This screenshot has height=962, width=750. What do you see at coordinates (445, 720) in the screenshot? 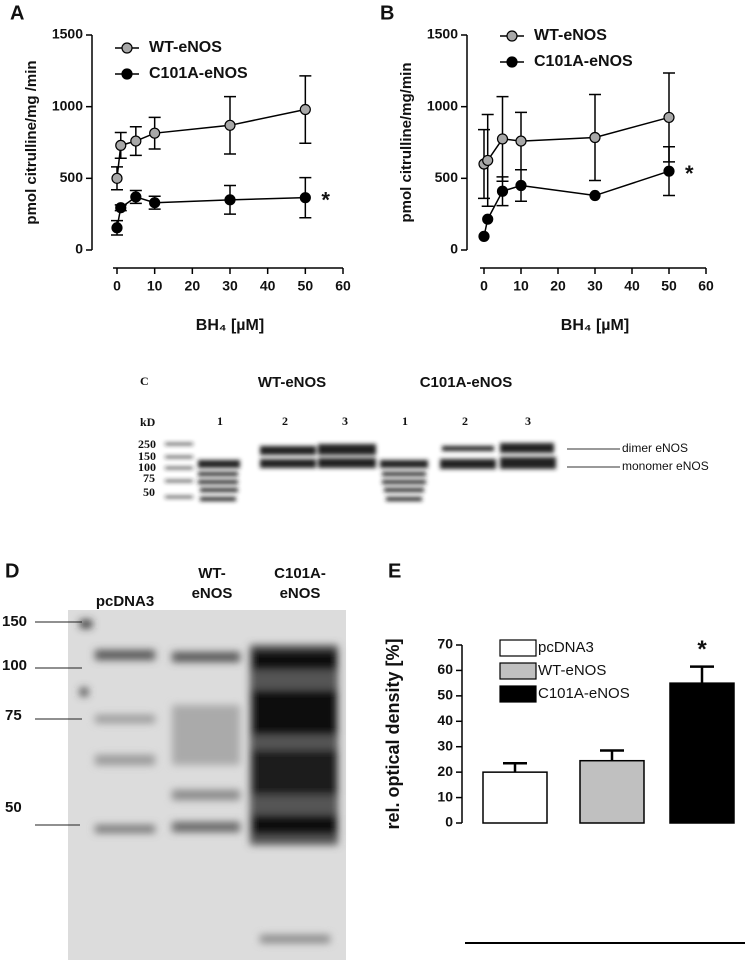
I see `y-tick-label: 40` at bounding box center [445, 720].